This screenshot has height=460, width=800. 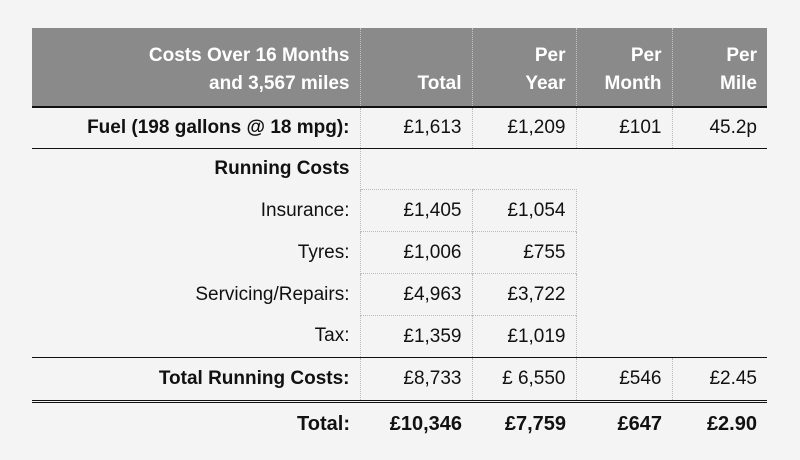 I want to click on running-cost-label: Tyres:, so click(x=323, y=252).